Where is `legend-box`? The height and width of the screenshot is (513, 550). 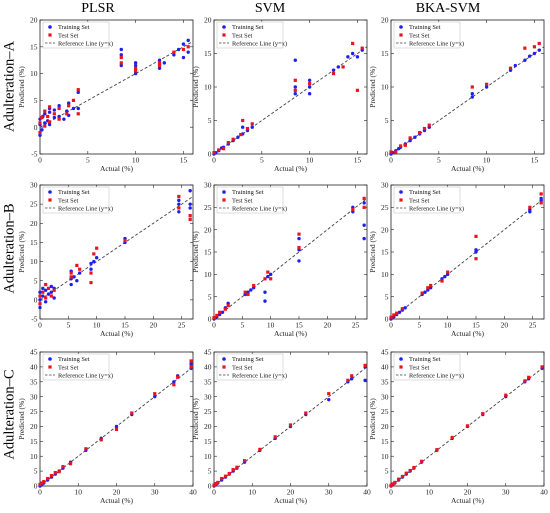 legend-box is located at coordinates (76, 367).